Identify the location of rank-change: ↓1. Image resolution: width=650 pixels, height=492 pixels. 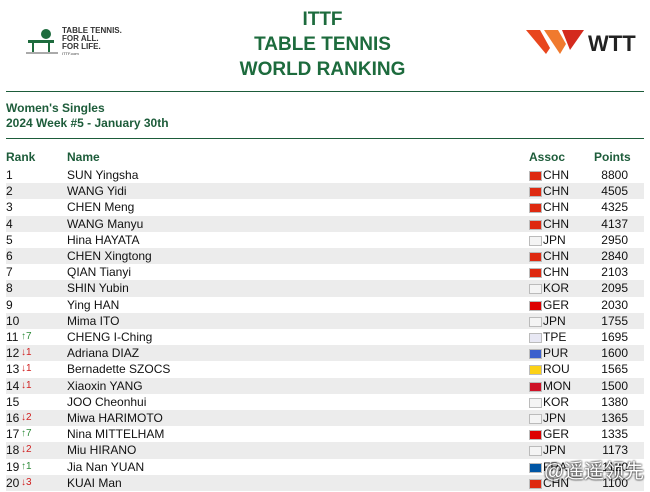
(26, 353).